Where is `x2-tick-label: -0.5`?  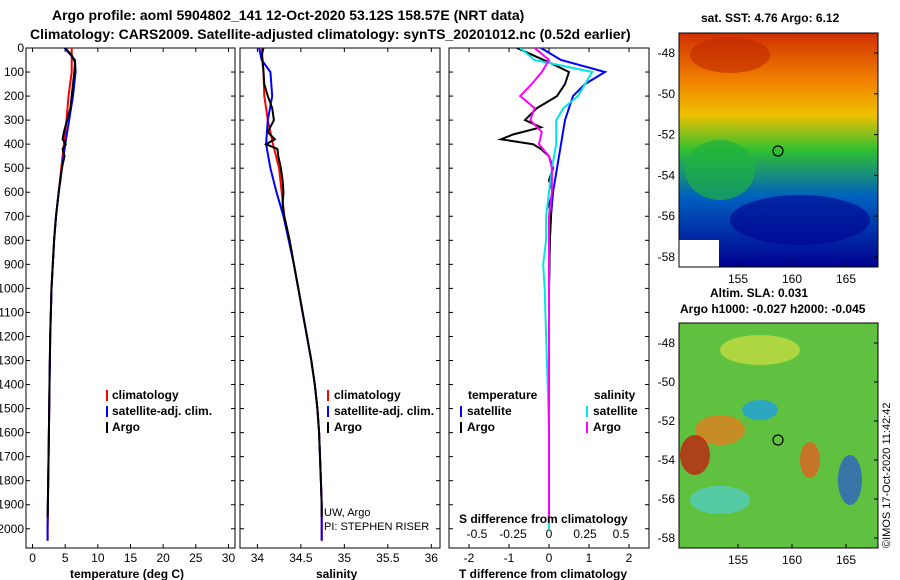 x2-tick-label: -0.5 is located at coordinates (477, 534).